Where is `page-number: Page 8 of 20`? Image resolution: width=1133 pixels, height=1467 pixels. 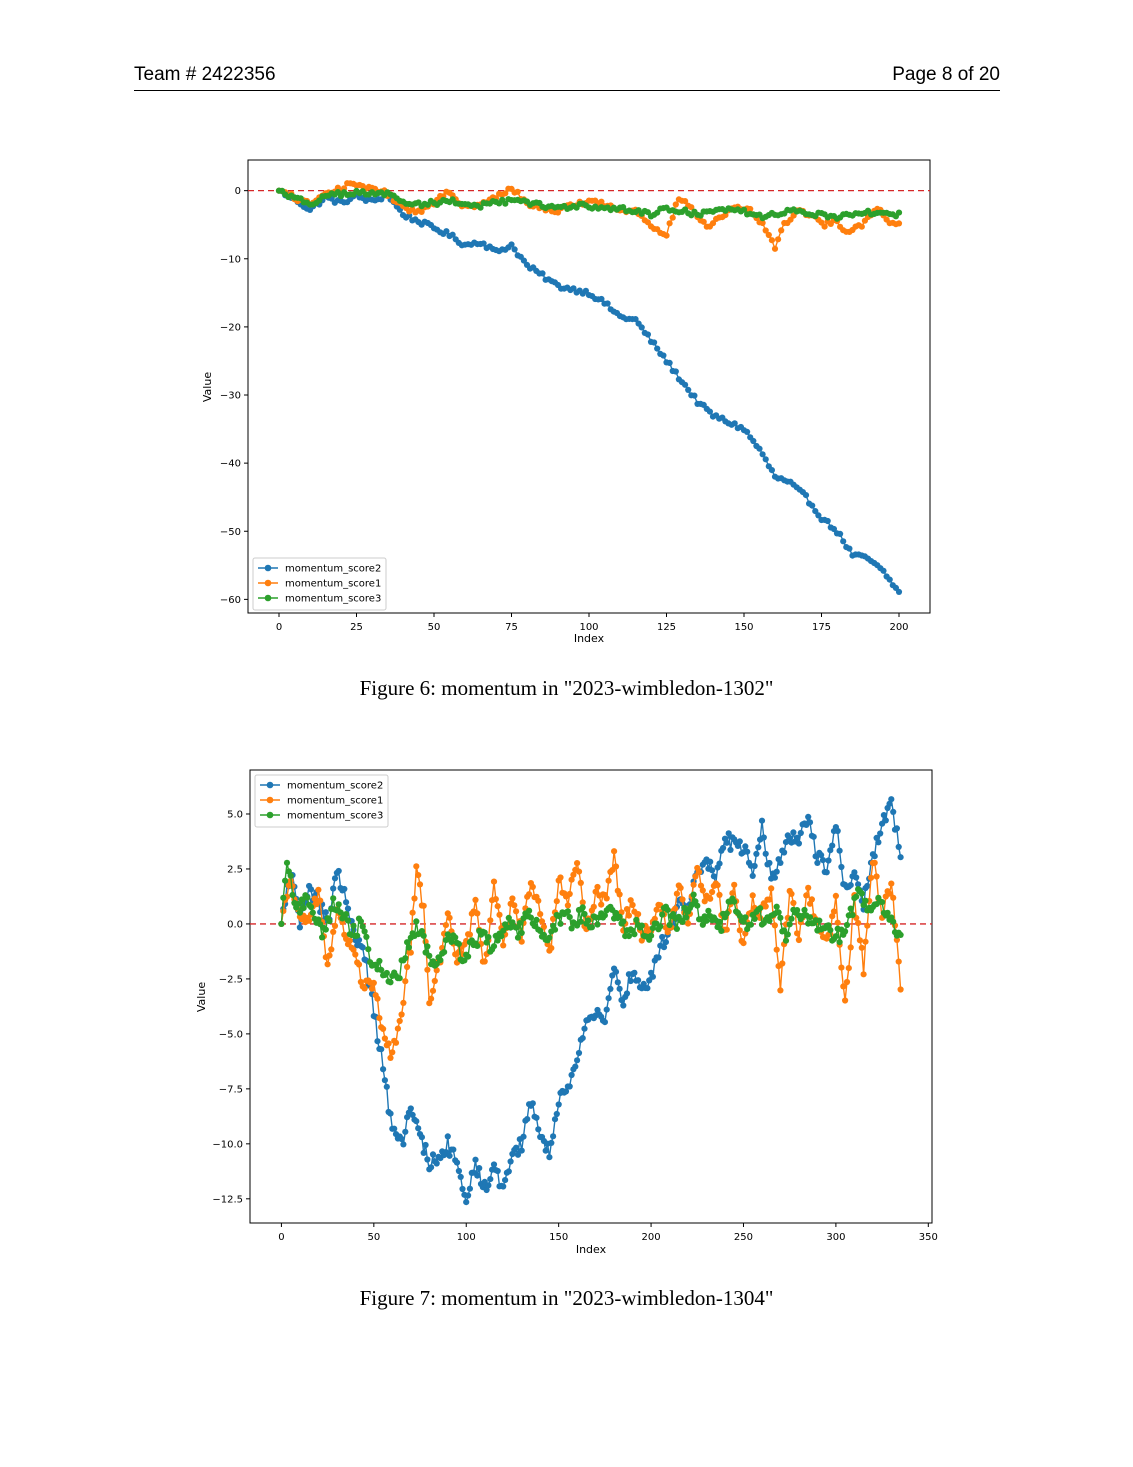
page-number: Page 8 of 20 is located at coordinates (946, 74).